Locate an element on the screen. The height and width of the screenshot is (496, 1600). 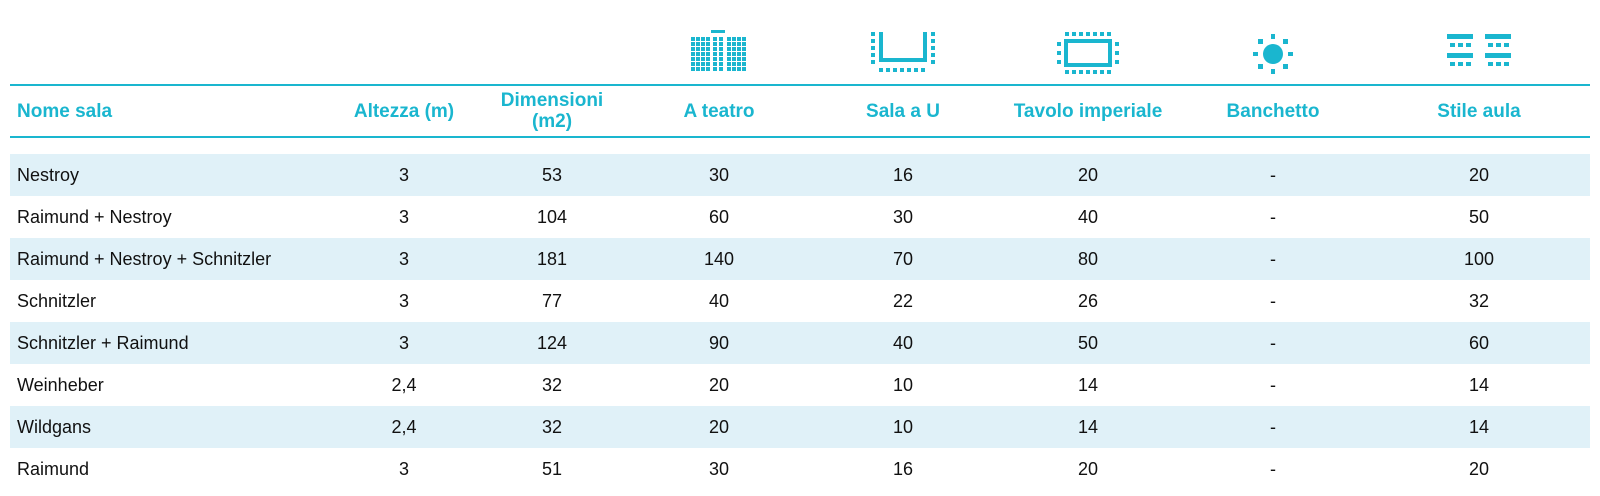
boardroom-cell: 26 is located at coordinates (1088, 300).